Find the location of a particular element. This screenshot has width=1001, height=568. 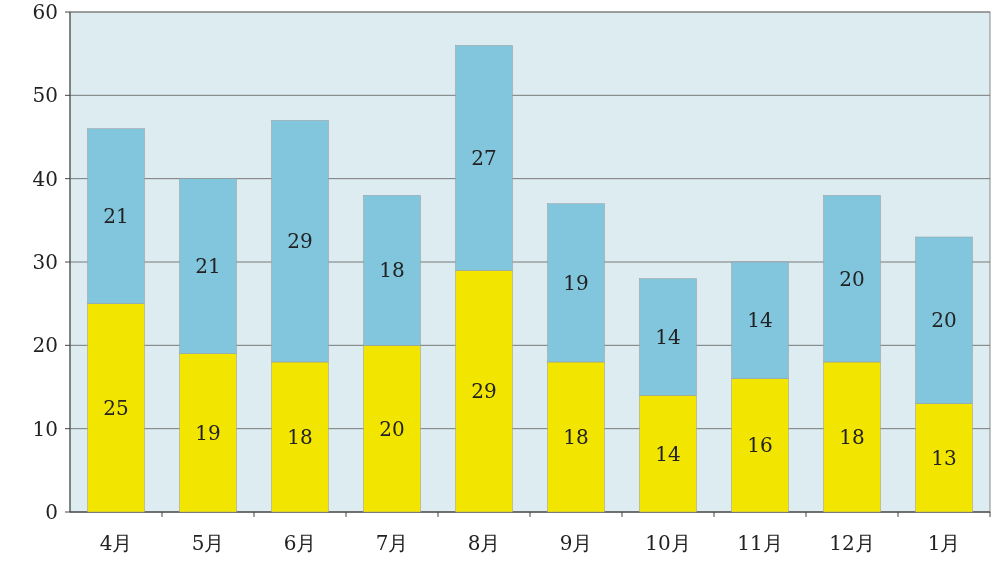

data-label: 16 is located at coordinates (760, 445).